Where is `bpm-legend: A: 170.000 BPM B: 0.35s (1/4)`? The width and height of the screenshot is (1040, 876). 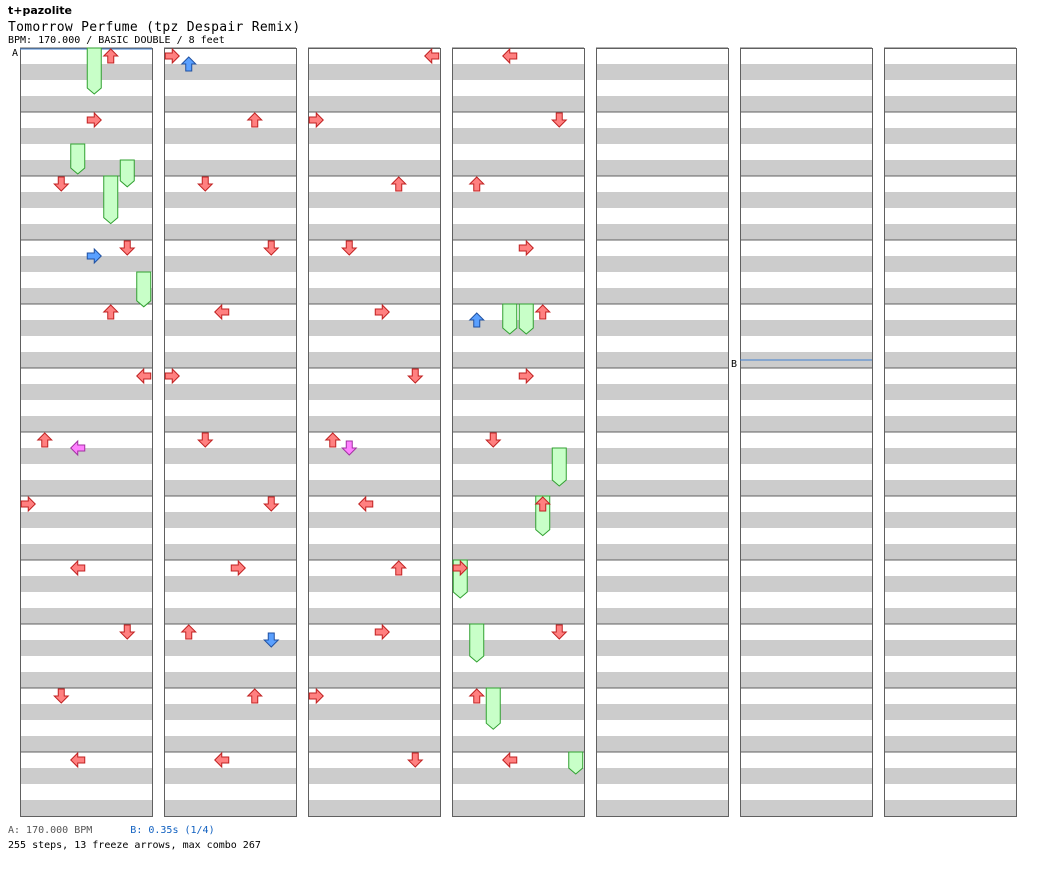 bpm-legend: A: 170.000 BPM B: 0.35s (1/4) is located at coordinates (111, 830).